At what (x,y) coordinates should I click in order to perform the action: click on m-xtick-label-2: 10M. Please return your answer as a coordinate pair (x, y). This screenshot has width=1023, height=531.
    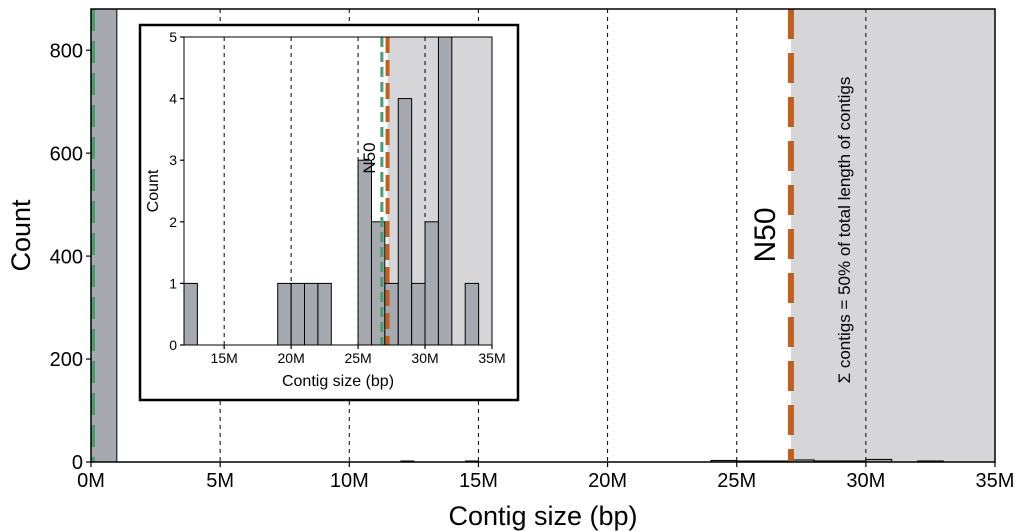
    Looking at the image, I should click on (349, 481).